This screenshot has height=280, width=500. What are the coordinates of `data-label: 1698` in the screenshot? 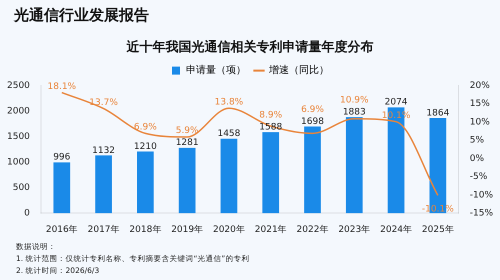 It's located at (312, 121).